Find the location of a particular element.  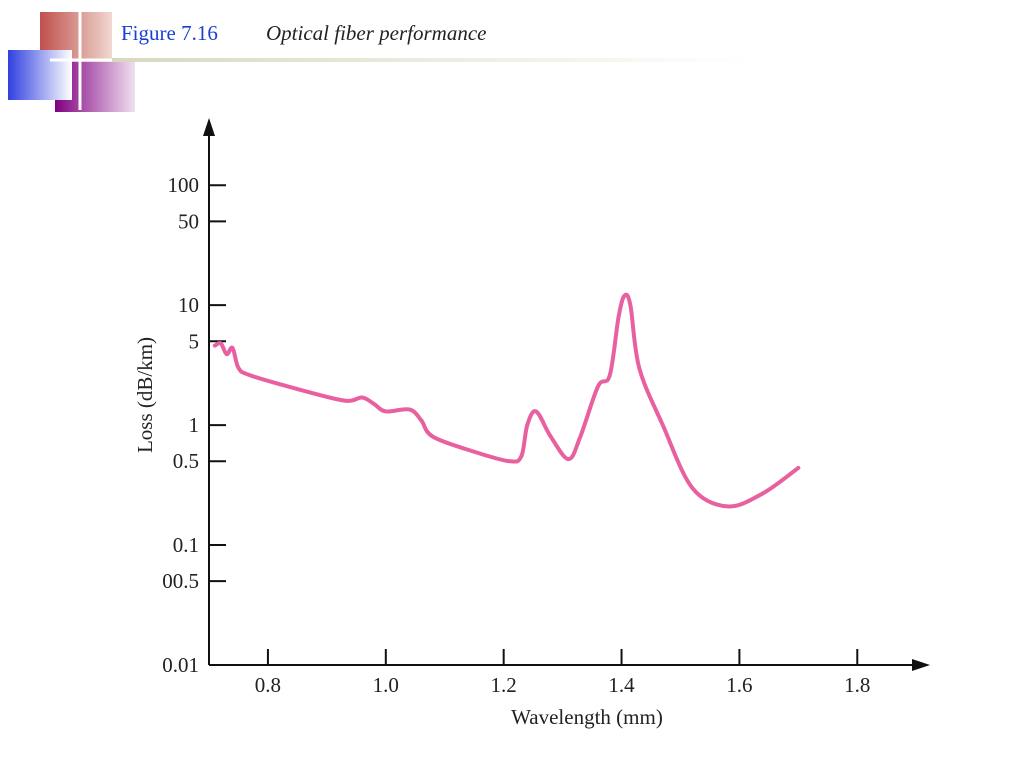

y-tick-label: 00.5 is located at coordinates (180, 581).